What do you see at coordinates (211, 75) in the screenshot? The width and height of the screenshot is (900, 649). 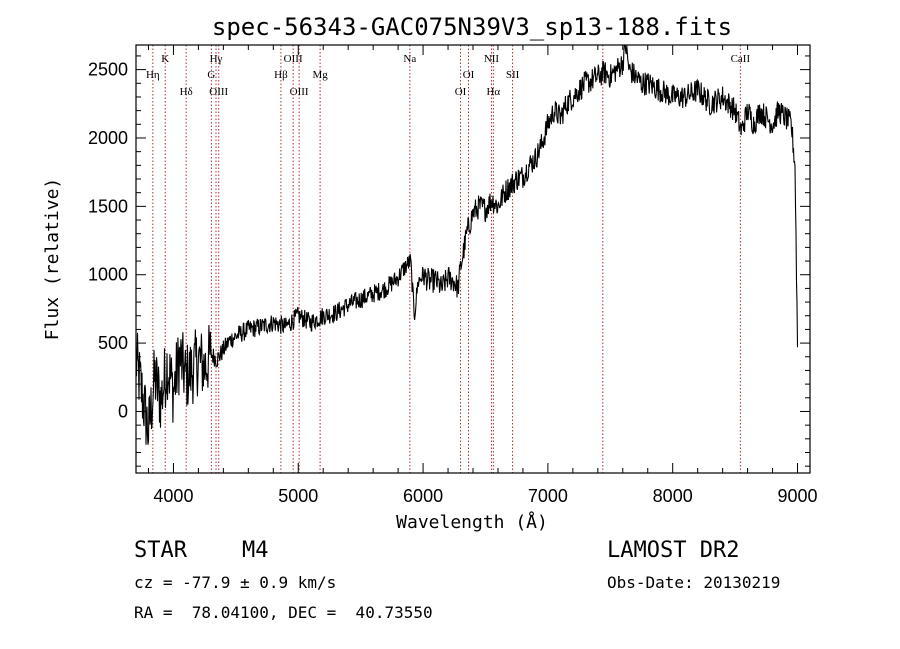 I see `line-label: G` at bounding box center [211, 75].